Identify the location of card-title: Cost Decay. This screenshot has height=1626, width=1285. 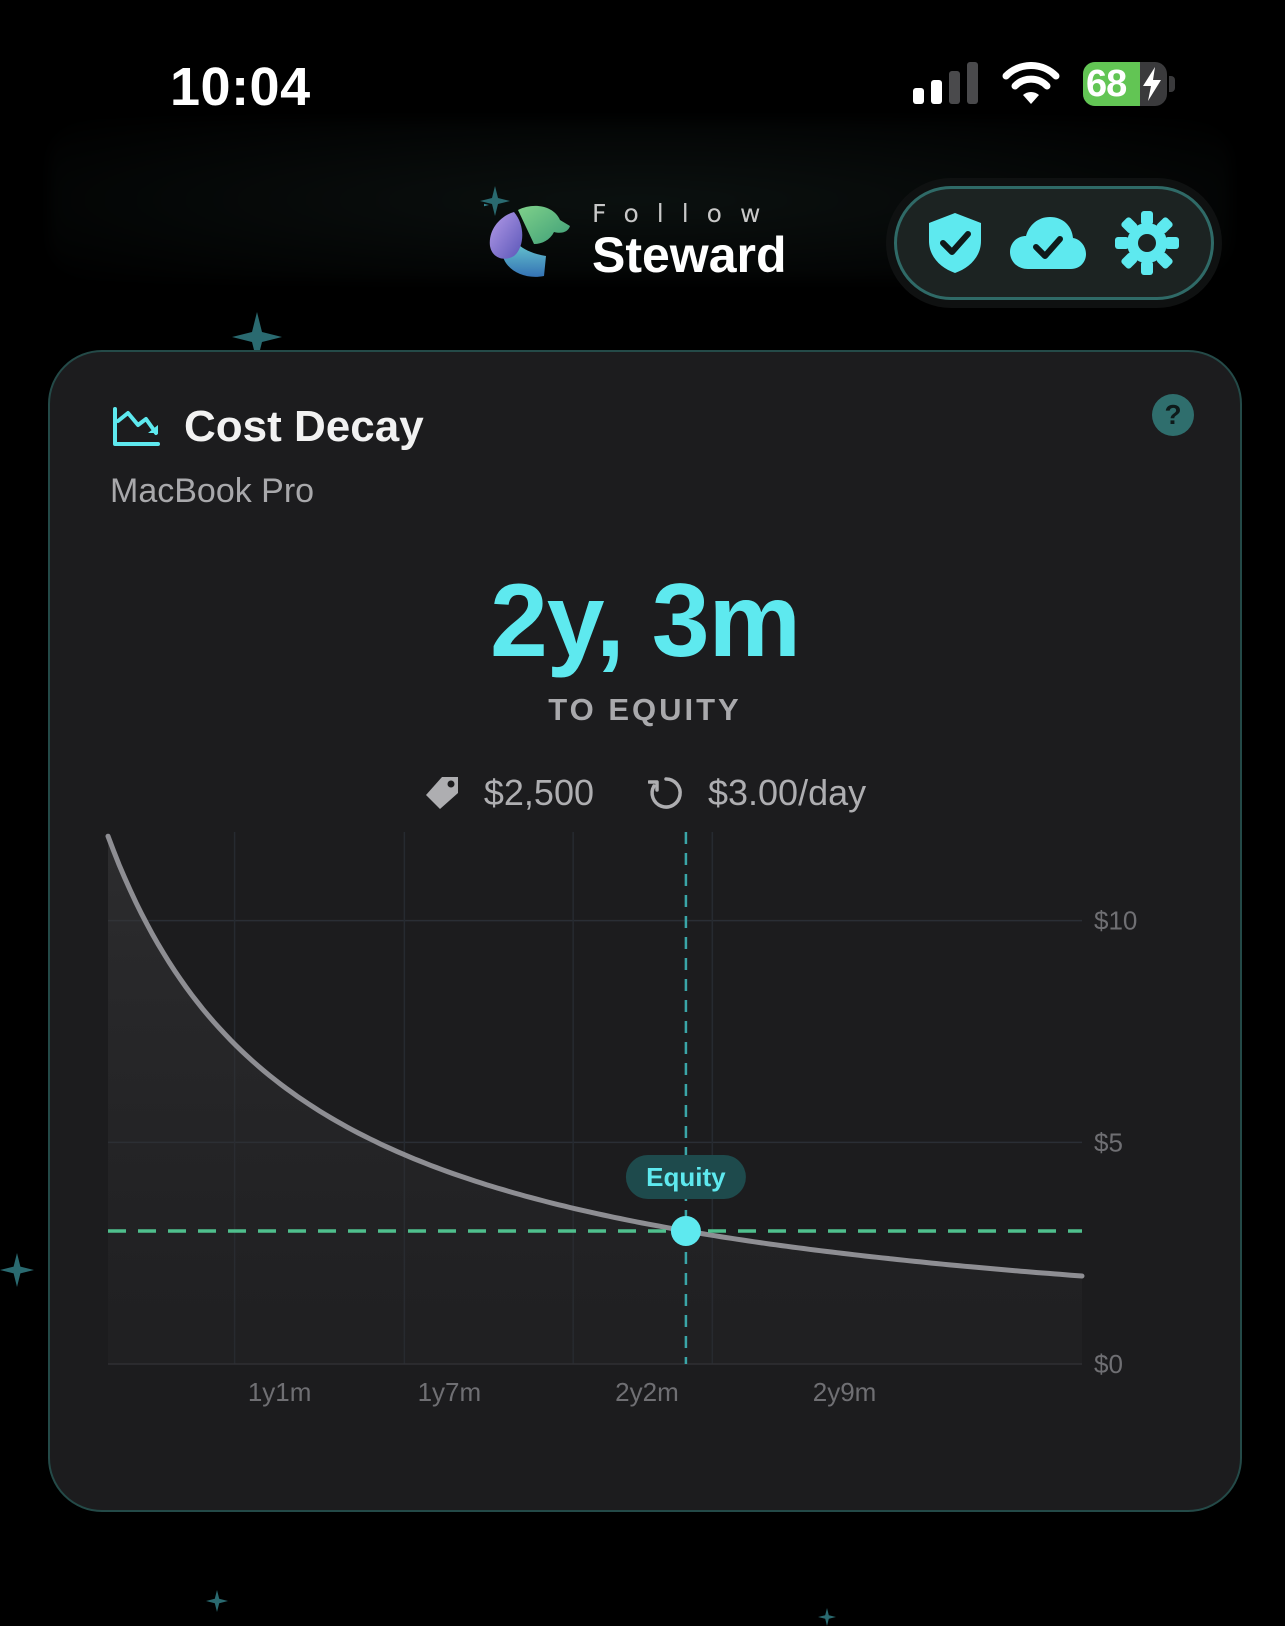
(304, 426).